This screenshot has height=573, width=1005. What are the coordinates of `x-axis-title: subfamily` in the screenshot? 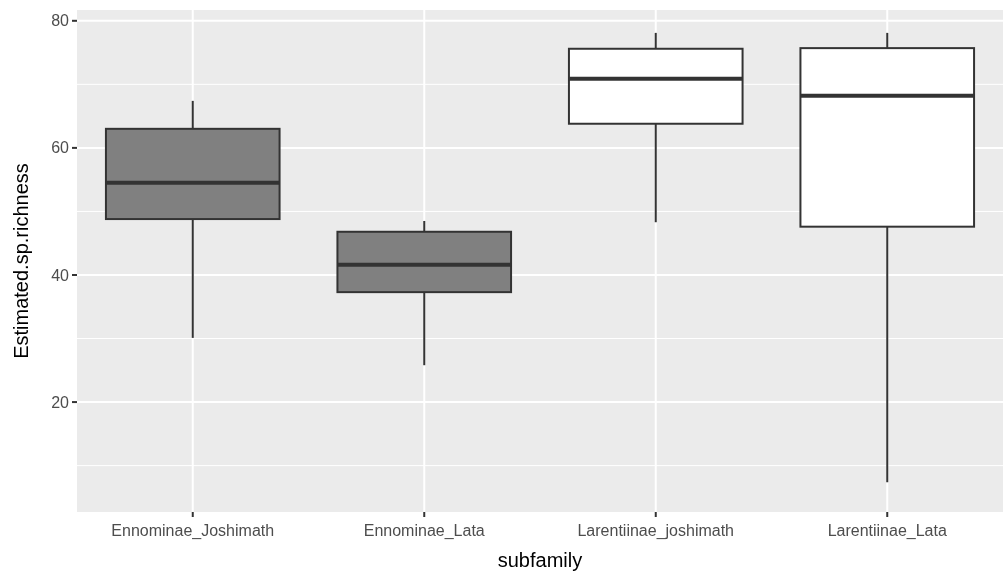 It's located at (540, 560).